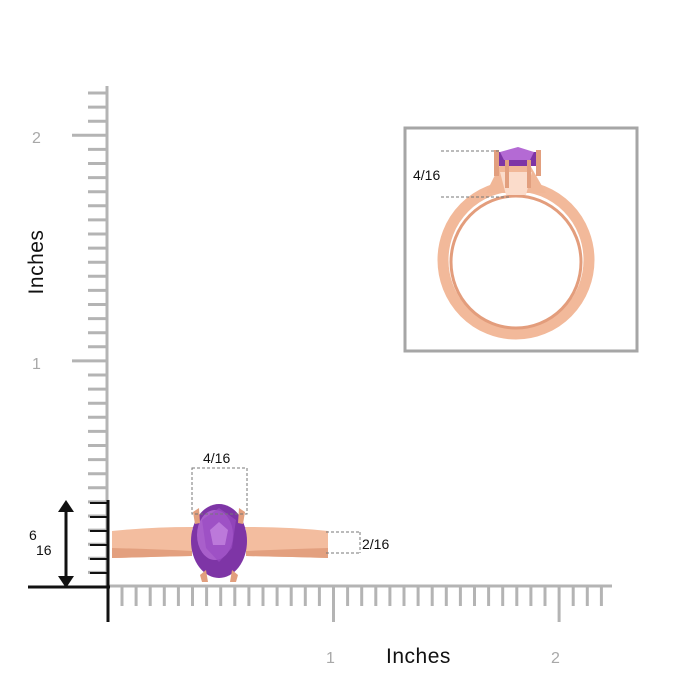 The height and width of the screenshot is (700, 700). I want to click on band-width-label: 2/16, so click(376, 544).